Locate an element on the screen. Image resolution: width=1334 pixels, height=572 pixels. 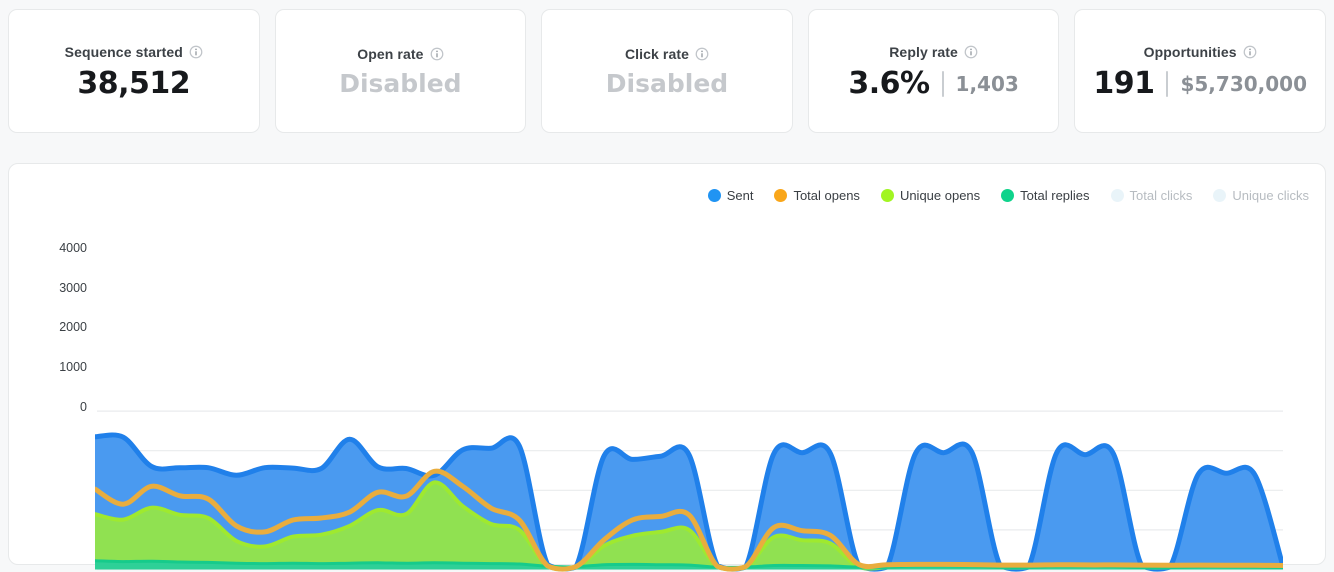
legend-item-unique-opens: Unique opens is located at coordinates (930, 195).